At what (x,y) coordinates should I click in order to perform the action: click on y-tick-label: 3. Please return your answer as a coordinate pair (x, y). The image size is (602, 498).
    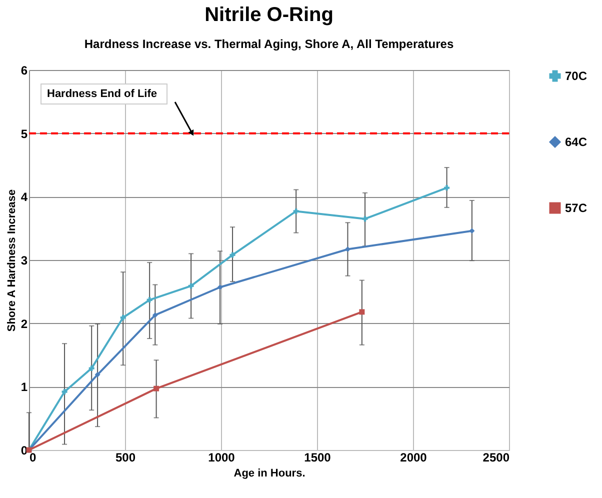
    Looking at the image, I should click on (24, 261).